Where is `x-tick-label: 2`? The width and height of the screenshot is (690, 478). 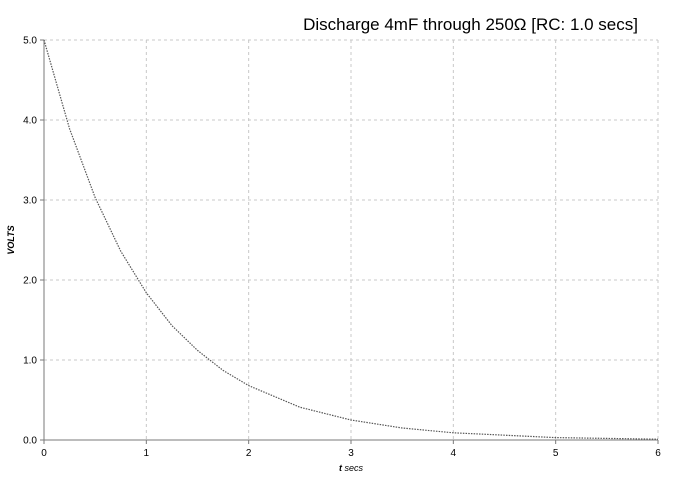 x-tick-label: 2 is located at coordinates (249, 453).